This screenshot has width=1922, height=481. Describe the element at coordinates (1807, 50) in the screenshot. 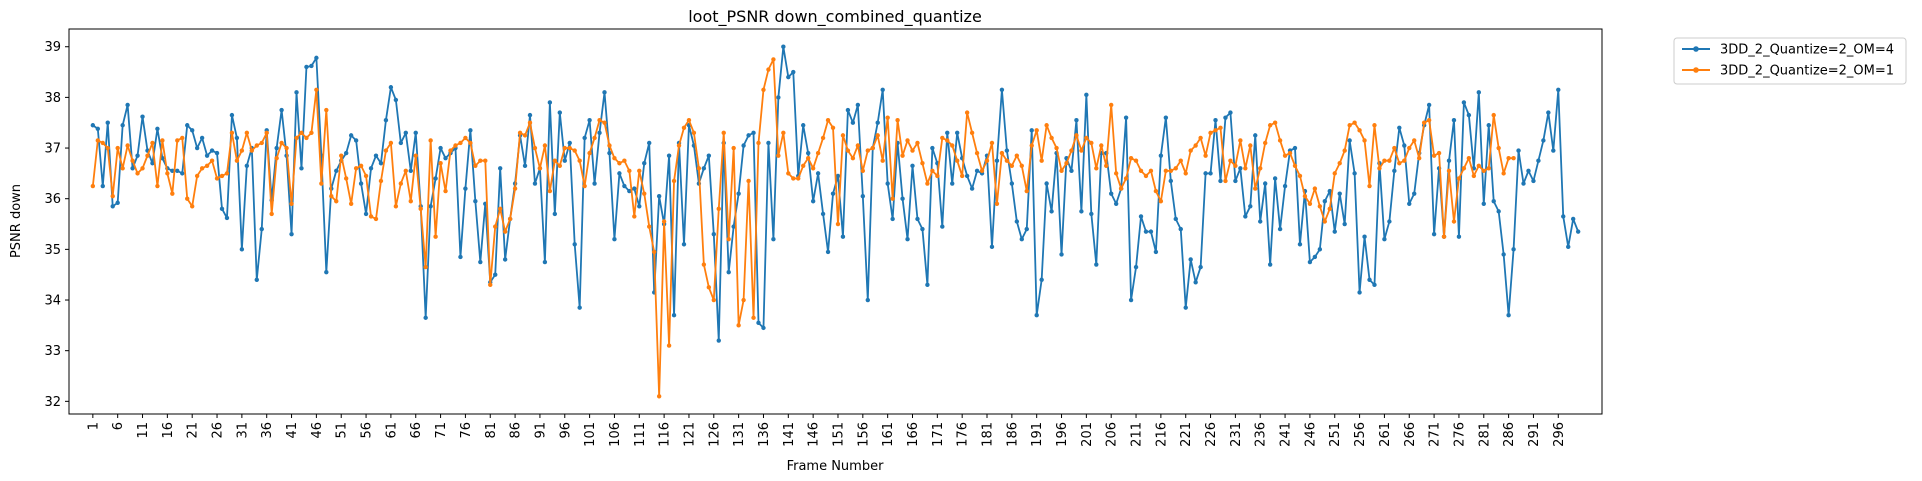

I see `legend-label-series-1: 3DD_2_Quantize=2_OM=4` at that location.